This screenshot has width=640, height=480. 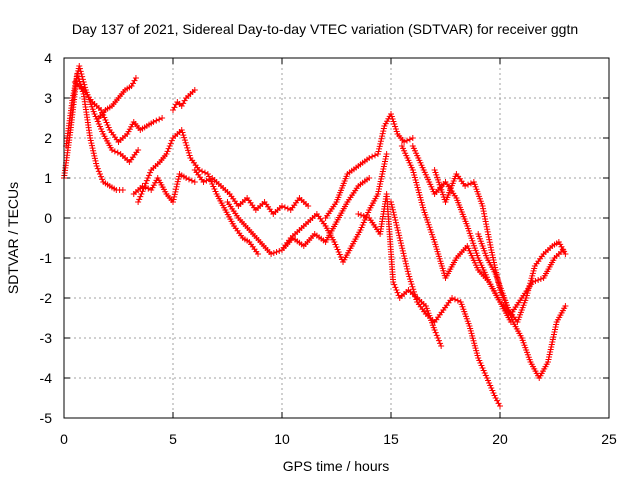 What do you see at coordinates (13, 238) in the screenshot?
I see `y-axis-label: SDTVAR / TECUs` at bounding box center [13, 238].